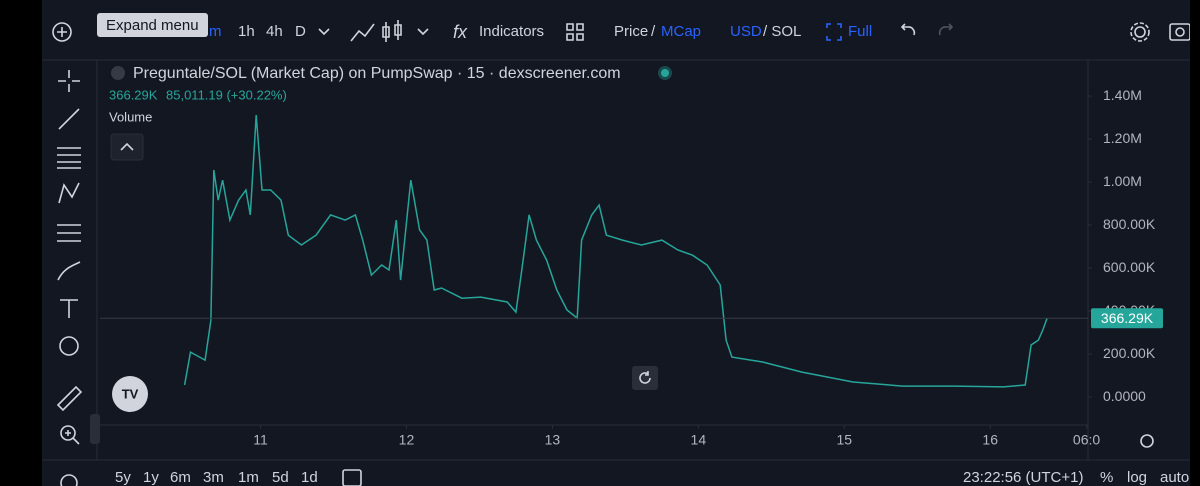  I want to click on reset-button, so click(645, 378).